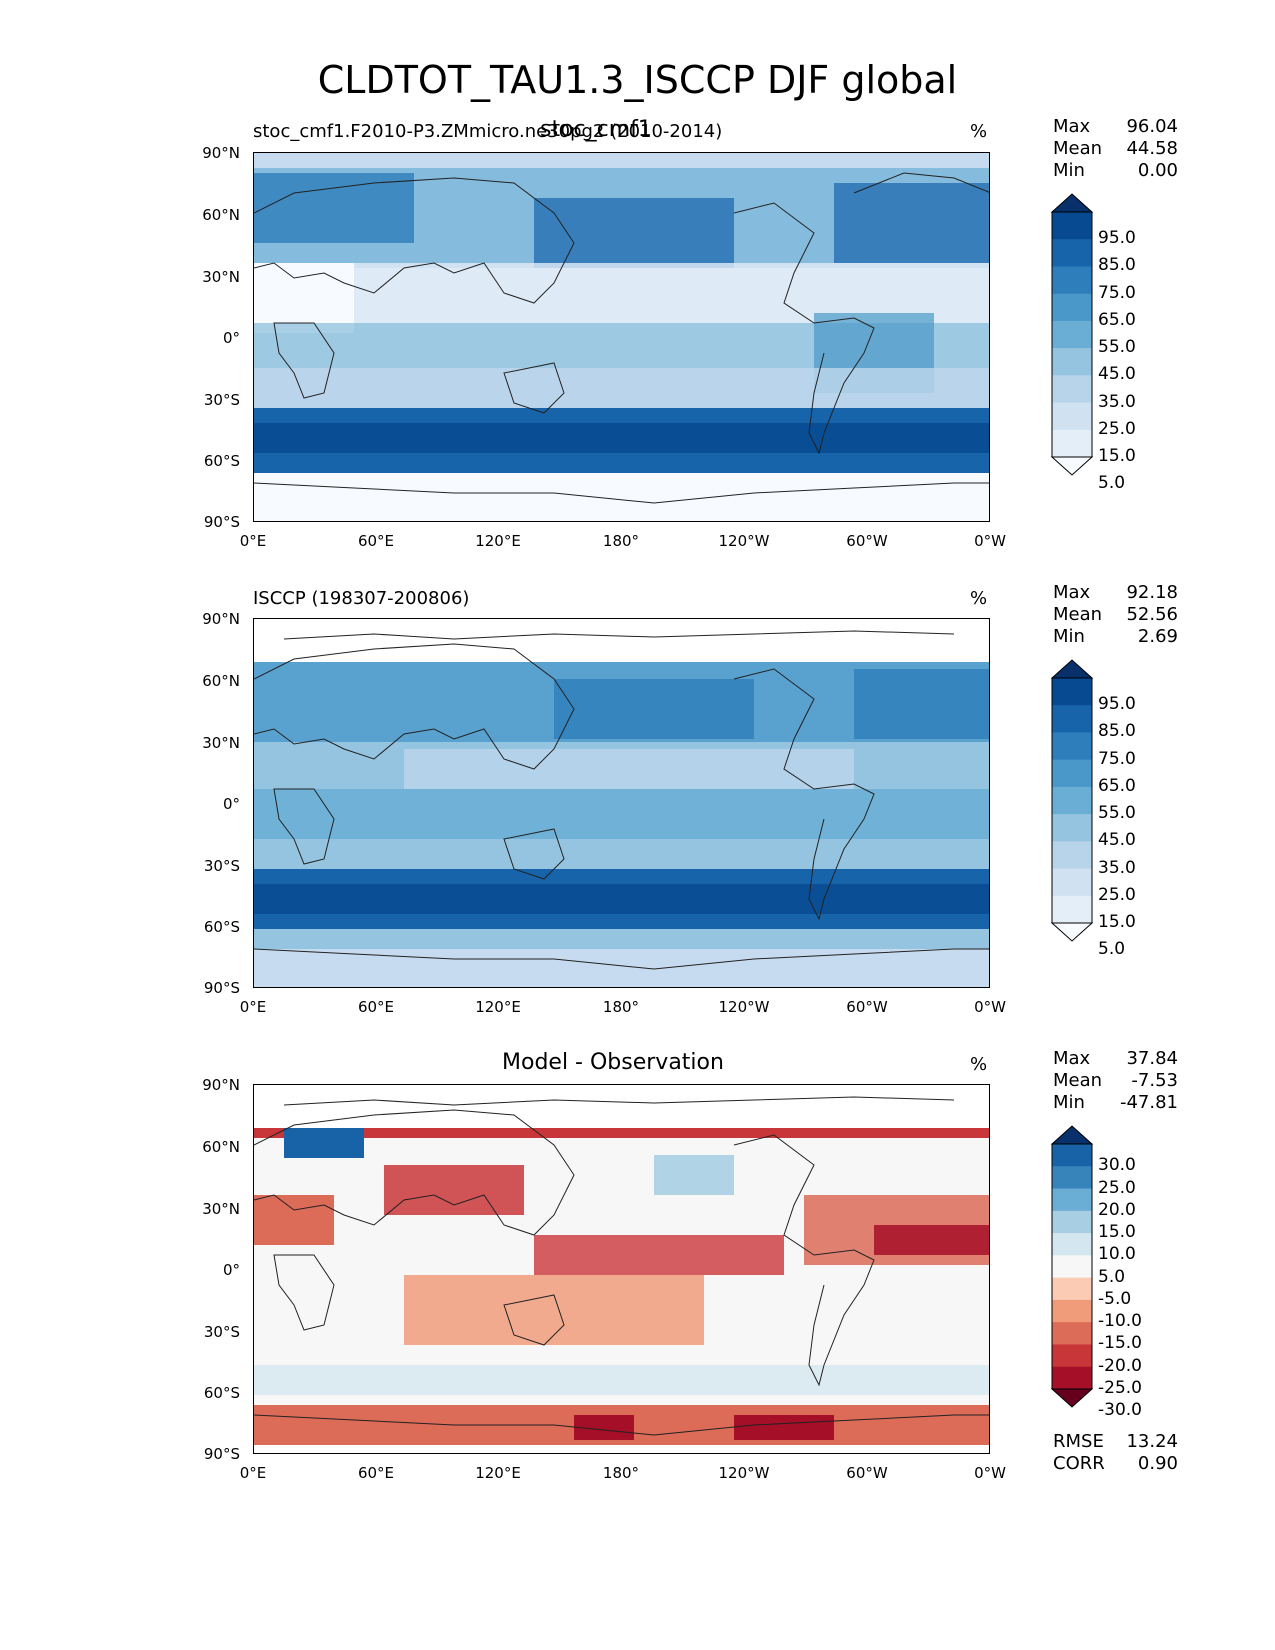 Image resolution: width=1275 pixels, height=1650 pixels. Describe the element at coordinates (1115, 1298) in the screenshot. I see `colorbar-tick-label: -5.0` at that location.